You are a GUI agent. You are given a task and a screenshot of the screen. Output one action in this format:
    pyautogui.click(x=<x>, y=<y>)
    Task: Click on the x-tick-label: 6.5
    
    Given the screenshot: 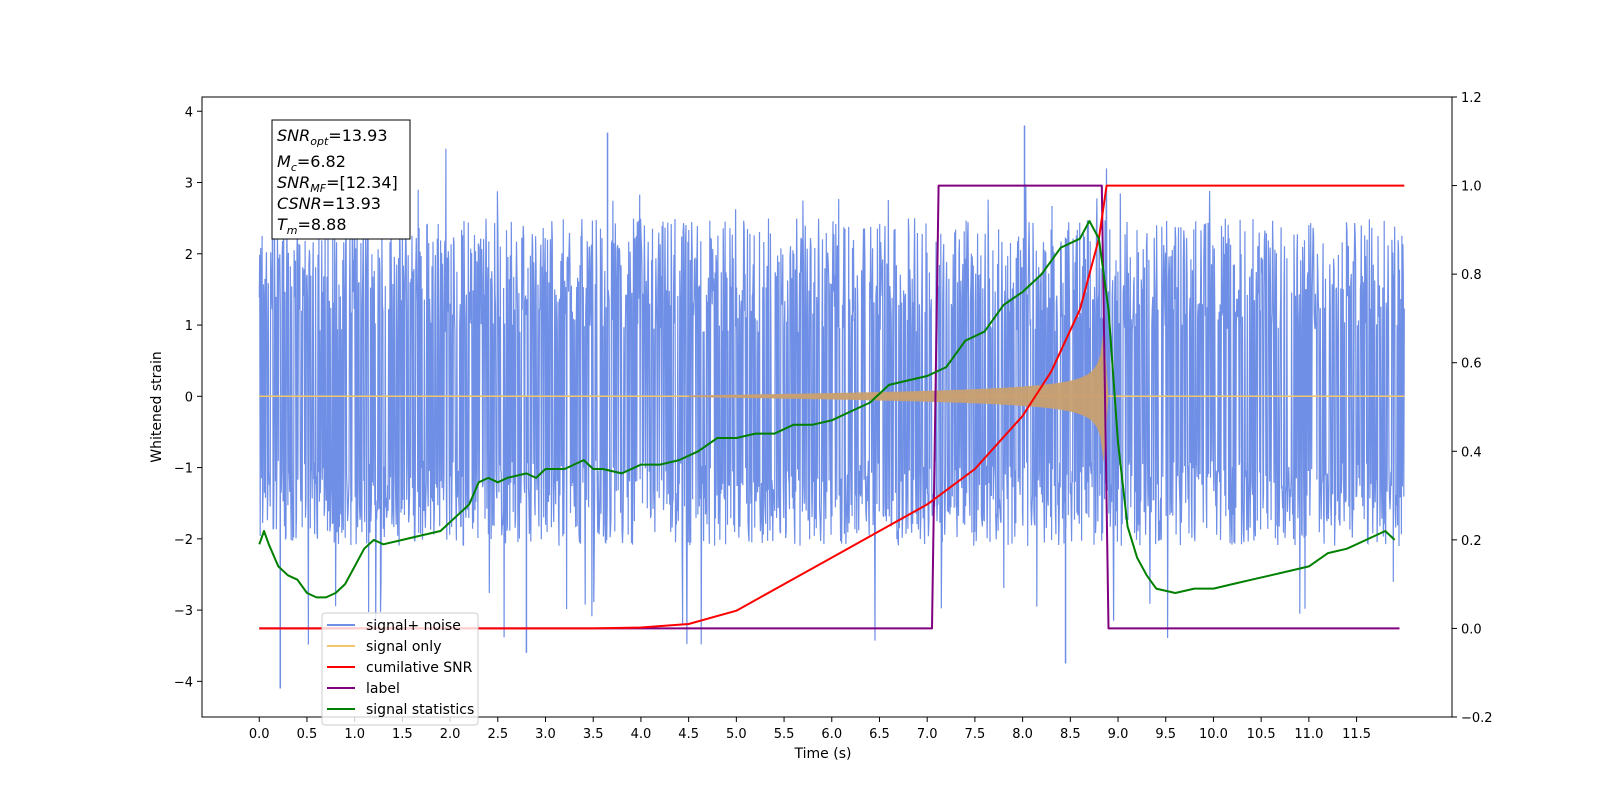 What is the action you would take?
    pyautogui.click(x=879, y=734)
    